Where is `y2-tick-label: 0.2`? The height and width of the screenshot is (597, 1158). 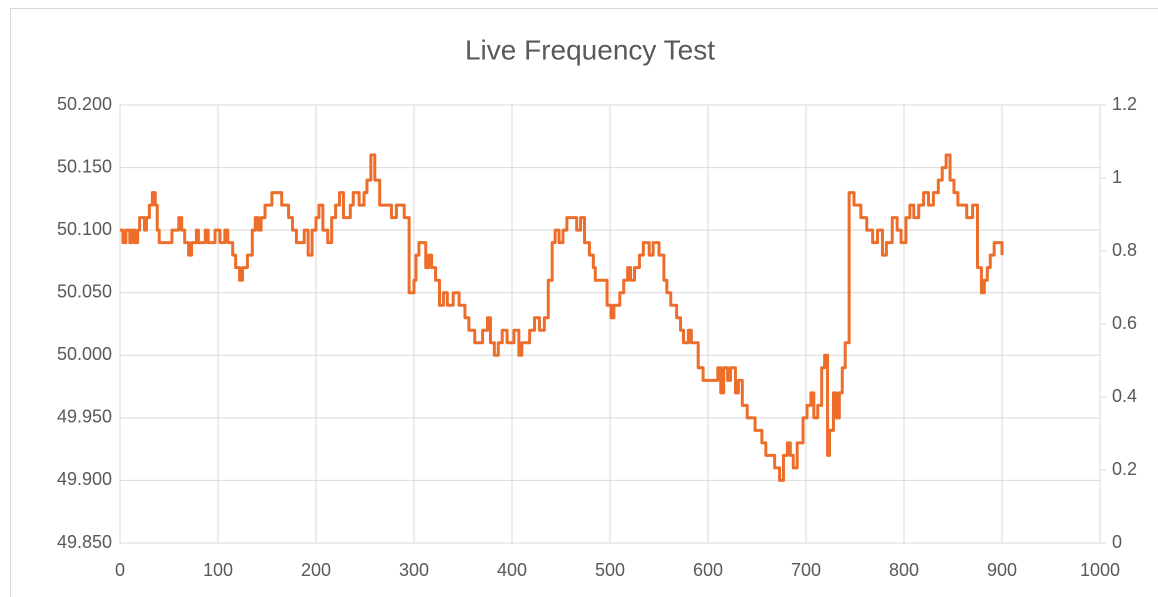 y2-tick-label: 0.2 is located at coordinates (1124, 469).